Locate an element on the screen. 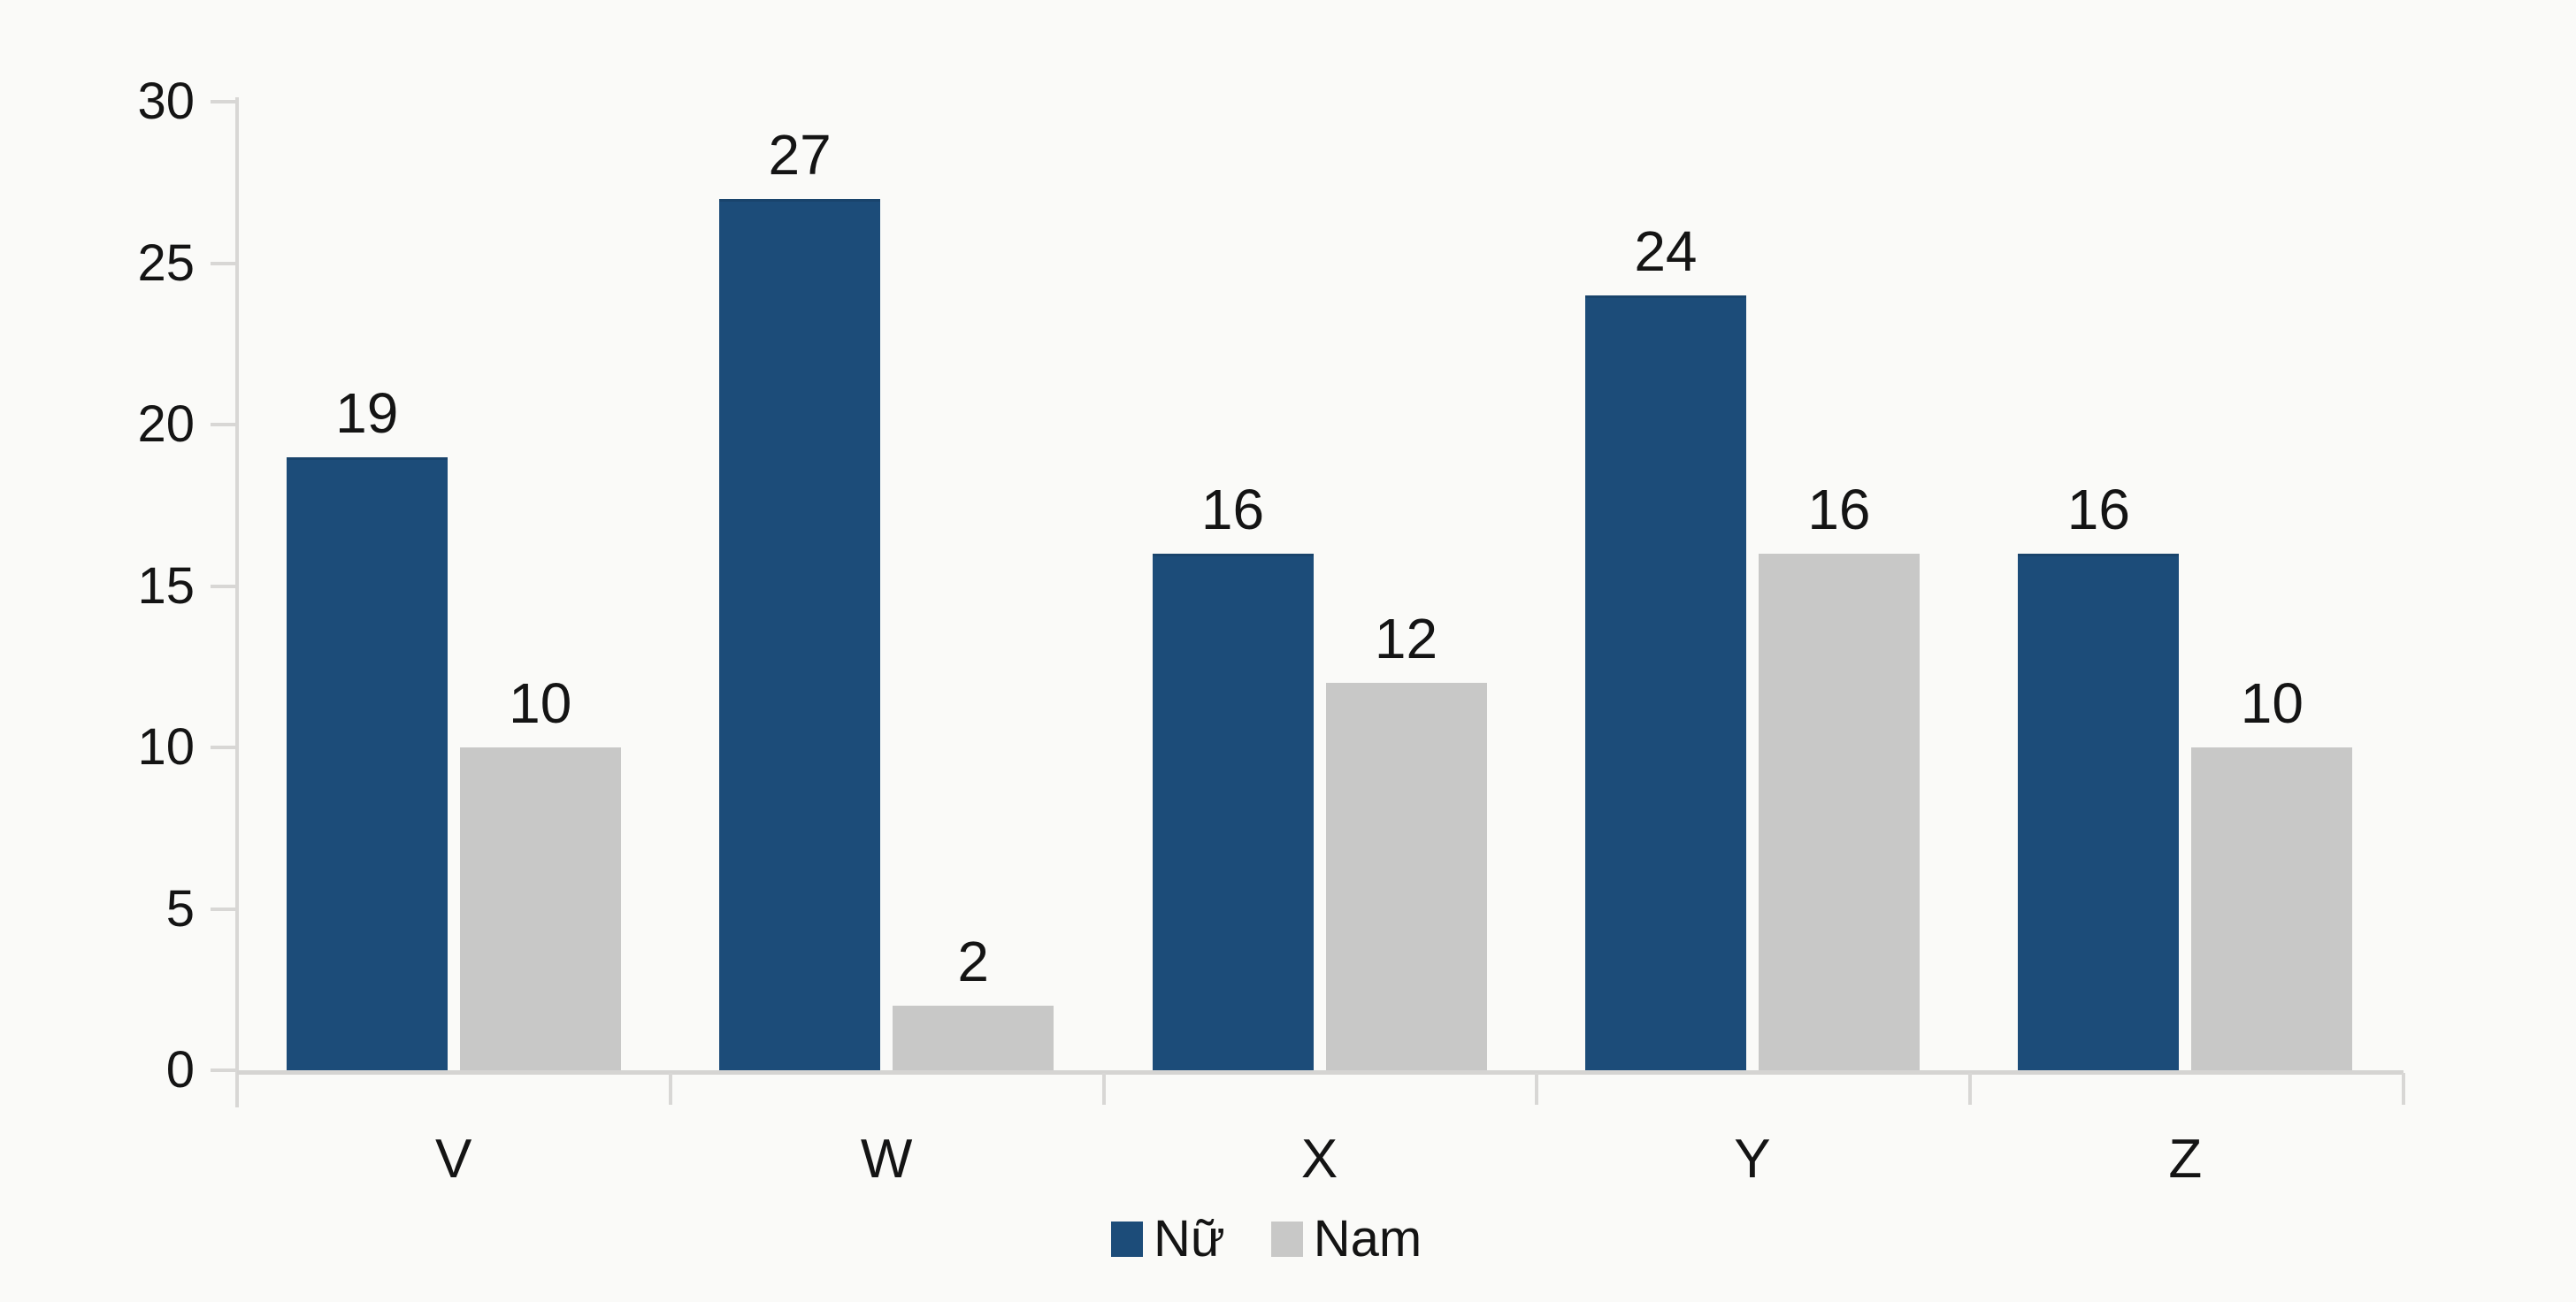  x-axis-label-X: X is located at coordinates (1319, 1159).